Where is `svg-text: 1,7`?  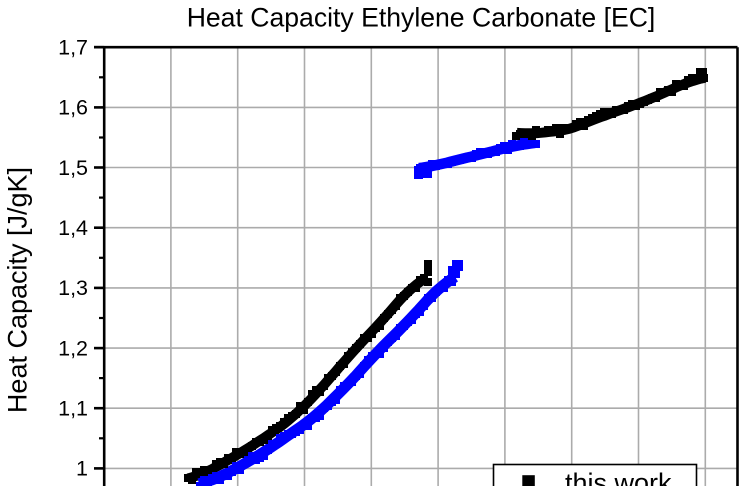
svg-text: 1,7 is located at coordinates (73, 48).